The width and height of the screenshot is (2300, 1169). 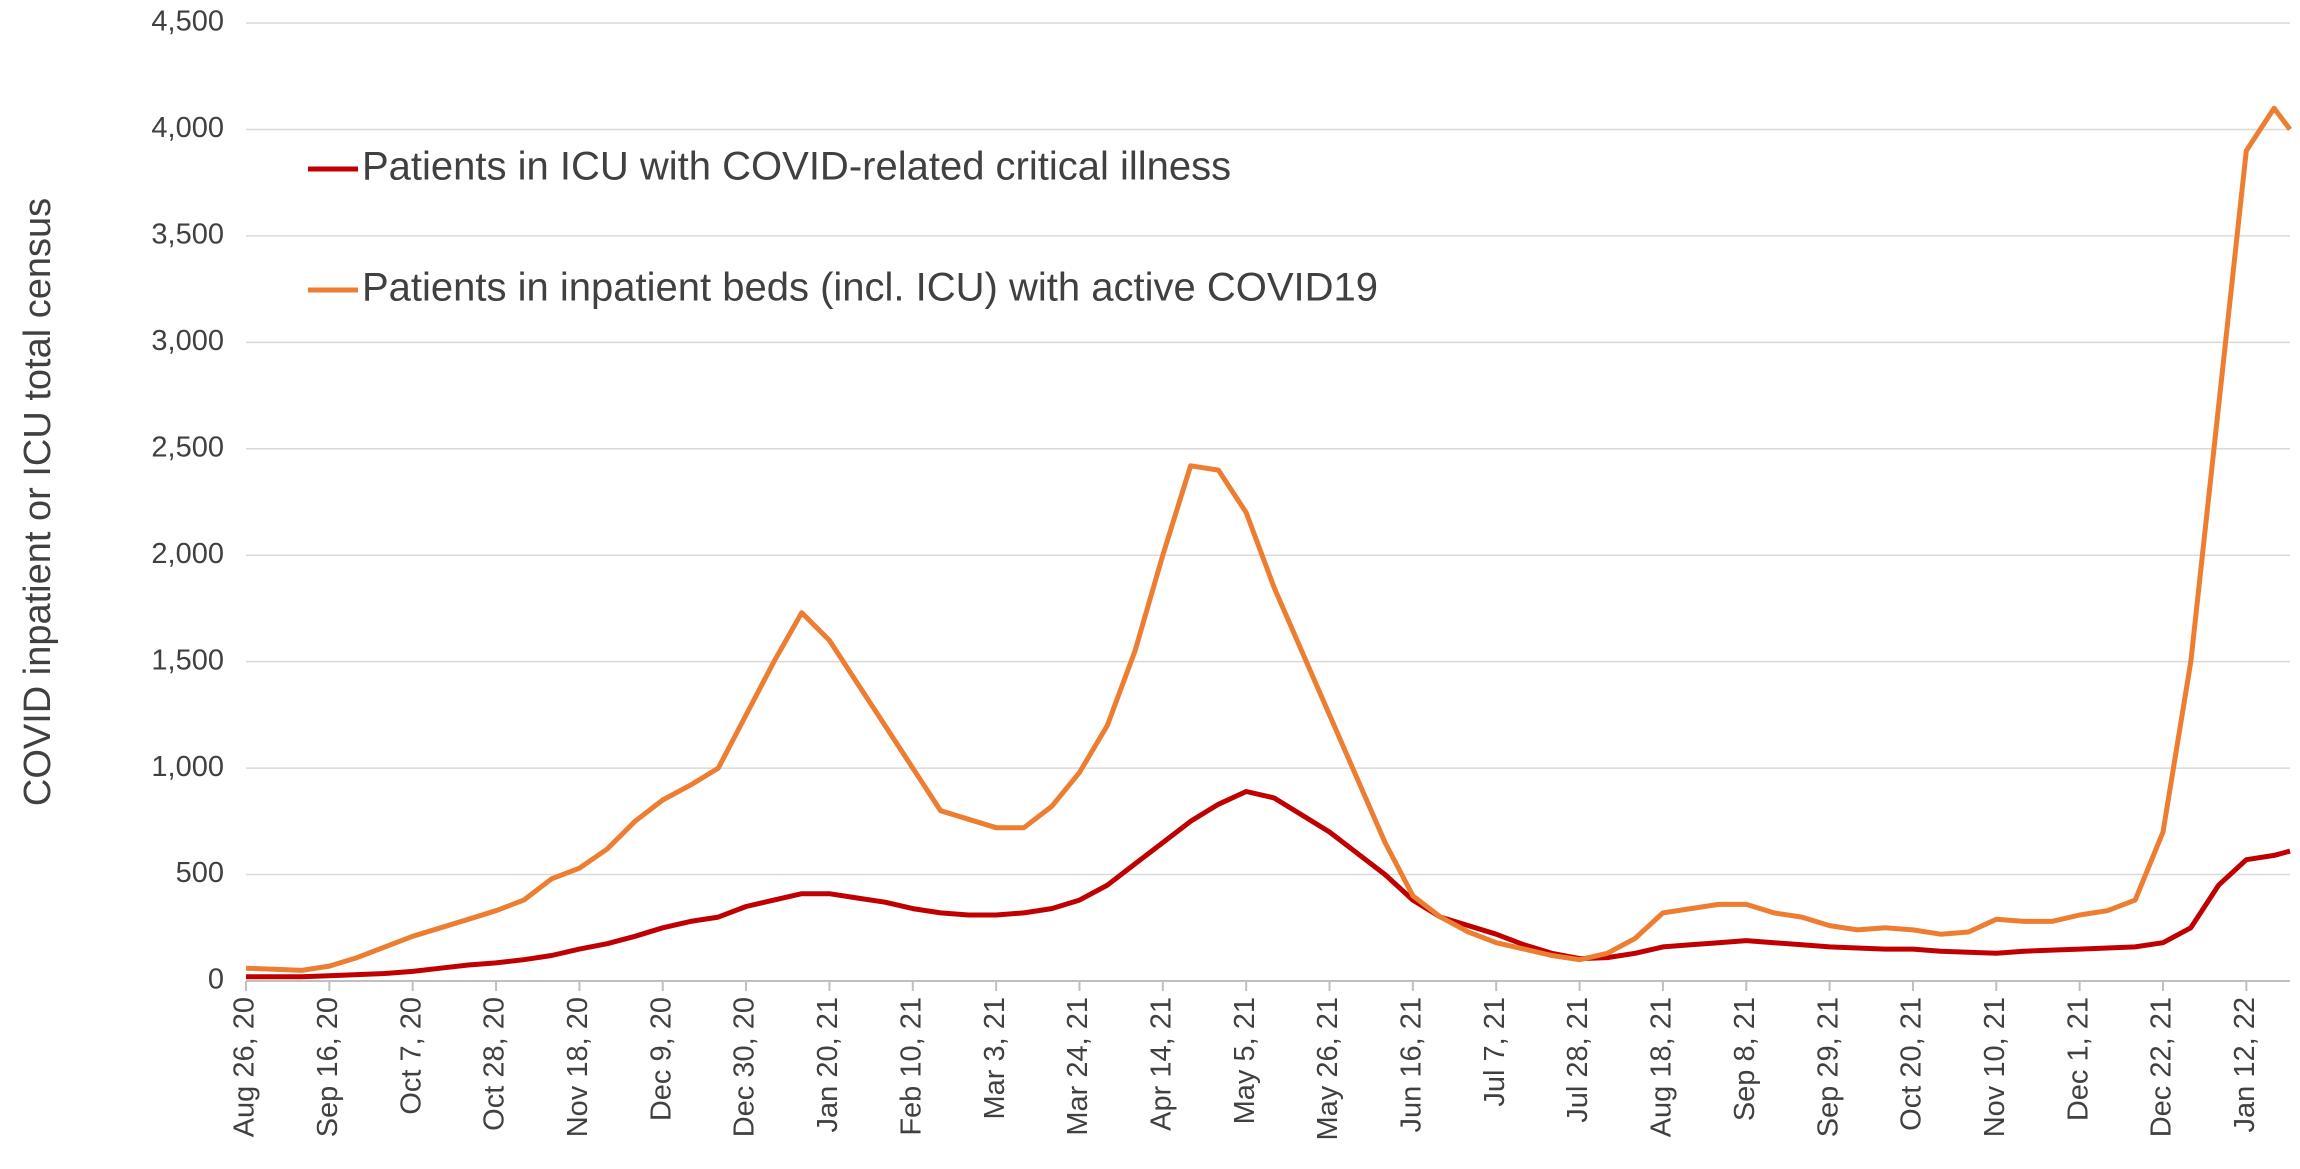 What do you see at coordinates (1828, 1067) in the screenshot?
I see `x-tick-label: Sep 29, 21` at bounding box center [1828, 1067].